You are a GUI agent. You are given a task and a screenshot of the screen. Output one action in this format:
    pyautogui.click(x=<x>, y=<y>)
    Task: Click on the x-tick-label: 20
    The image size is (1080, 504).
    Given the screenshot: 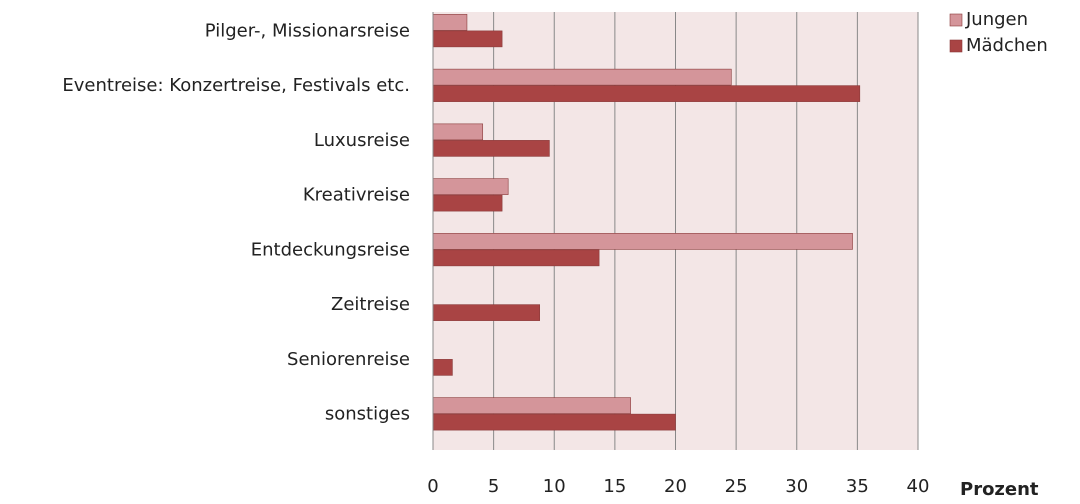 What is the action you would take?
    pyautogui.click(x=675, y=486)
    